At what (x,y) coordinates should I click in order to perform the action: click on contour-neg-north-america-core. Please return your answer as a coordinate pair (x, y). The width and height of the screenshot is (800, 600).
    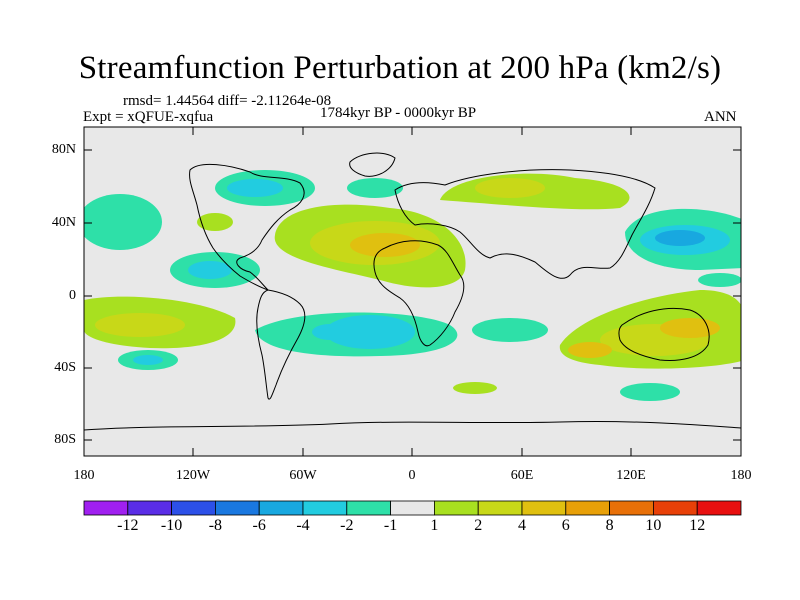
    Looking at the image, I should click on (255, 188).